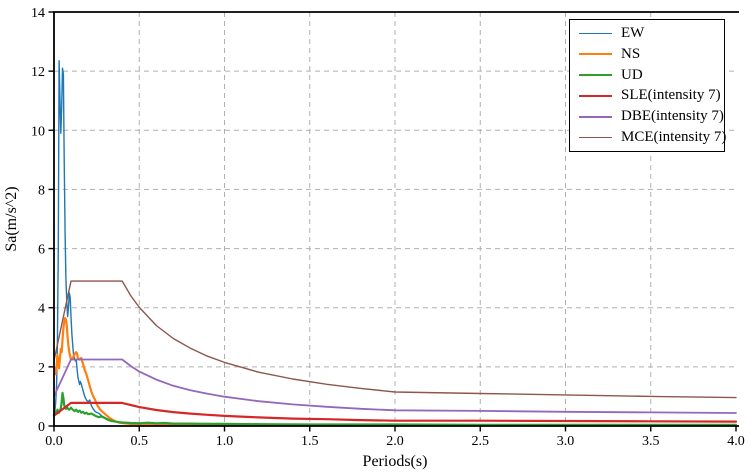 The image size is (753, 476). Describe the element at coordinates (395, 412) in the screenshot. I see `series-line-sle-intensity-7-` at that location.